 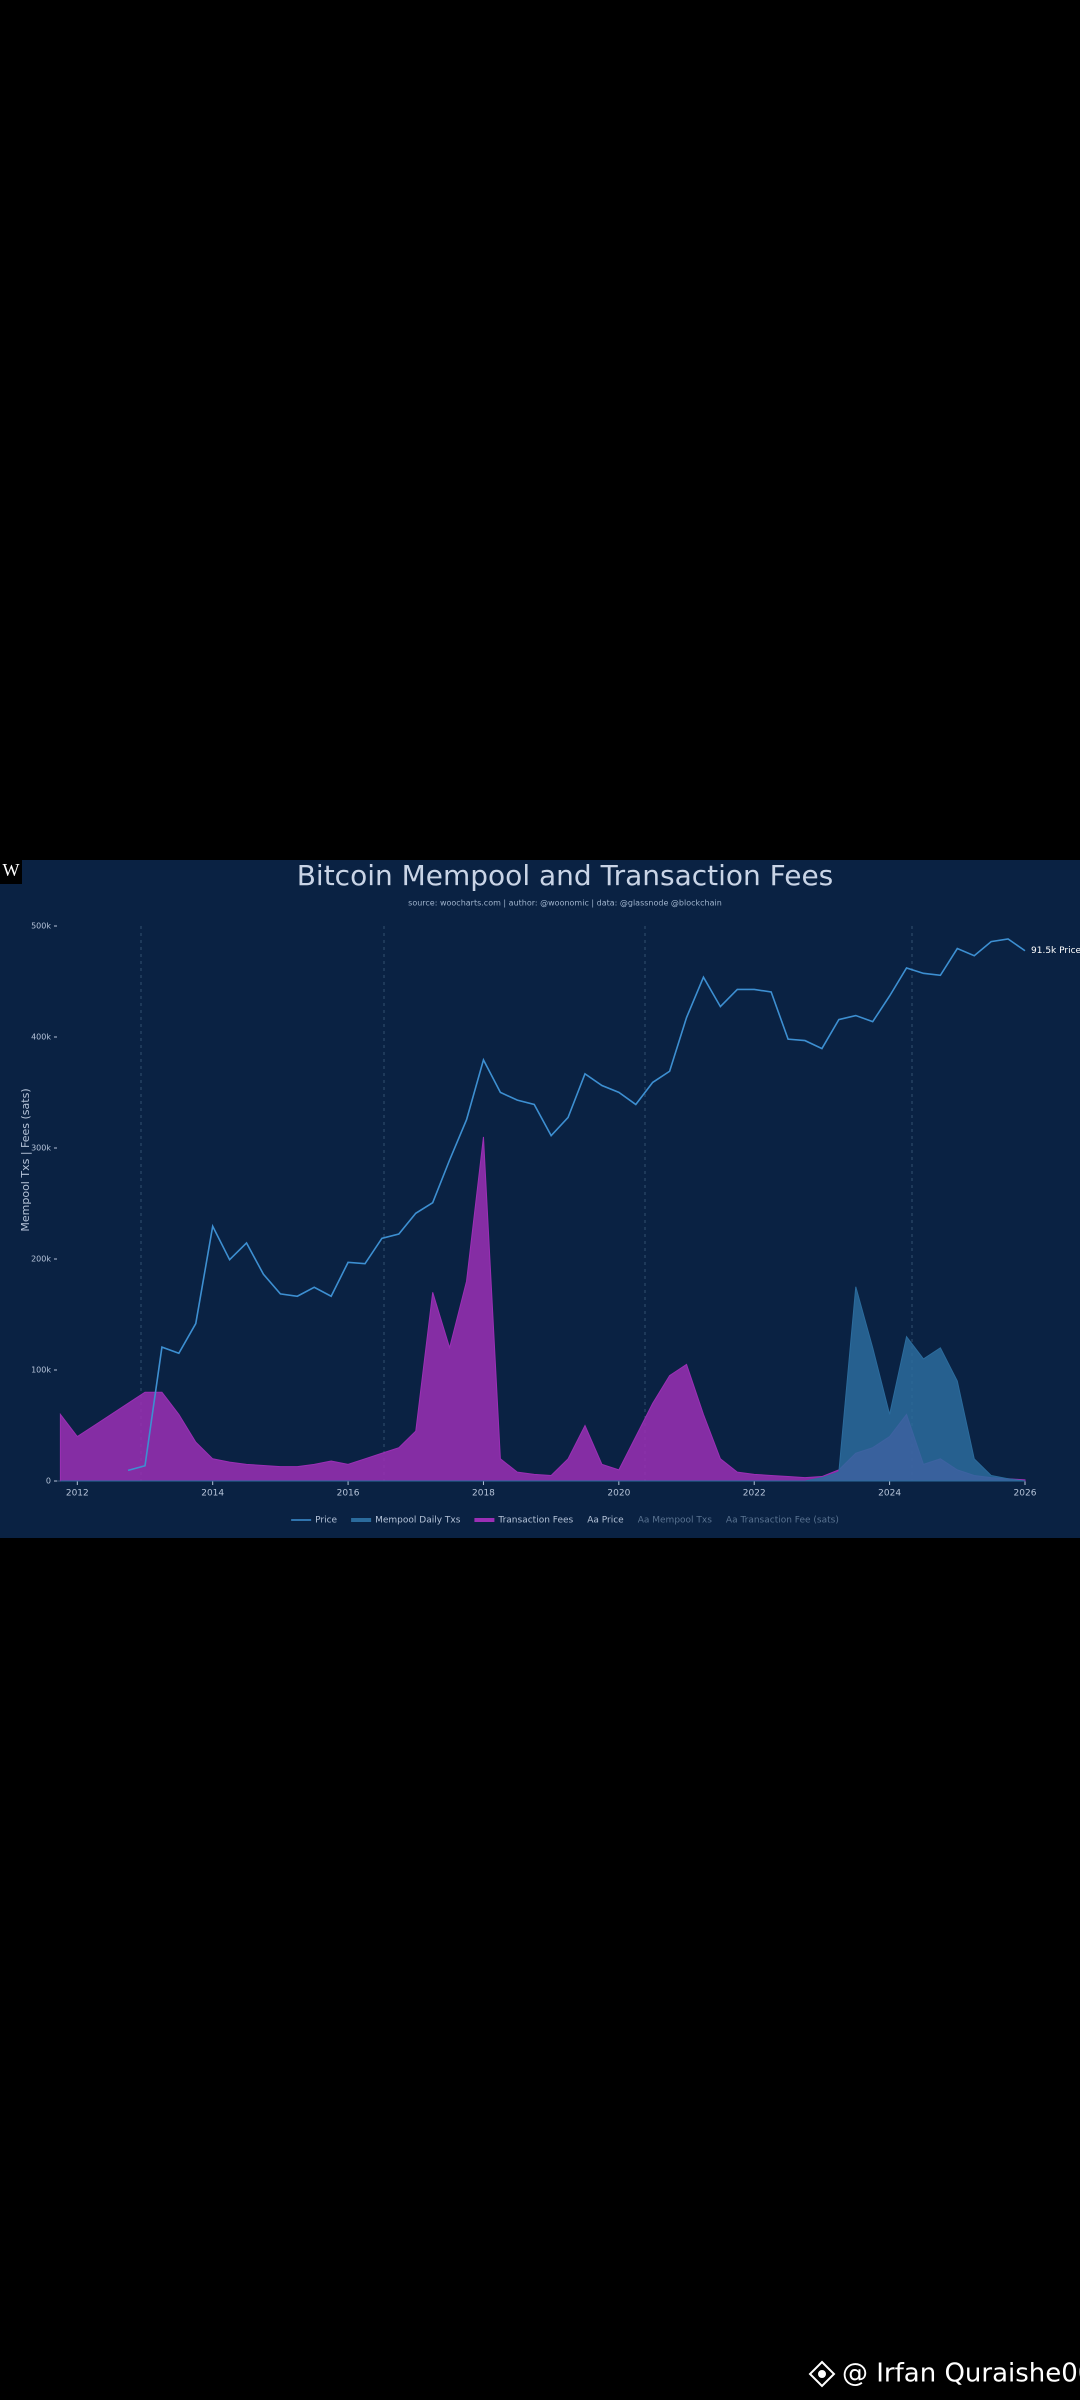 I want to click on watermark-icon, so click(x=822, y=2374).